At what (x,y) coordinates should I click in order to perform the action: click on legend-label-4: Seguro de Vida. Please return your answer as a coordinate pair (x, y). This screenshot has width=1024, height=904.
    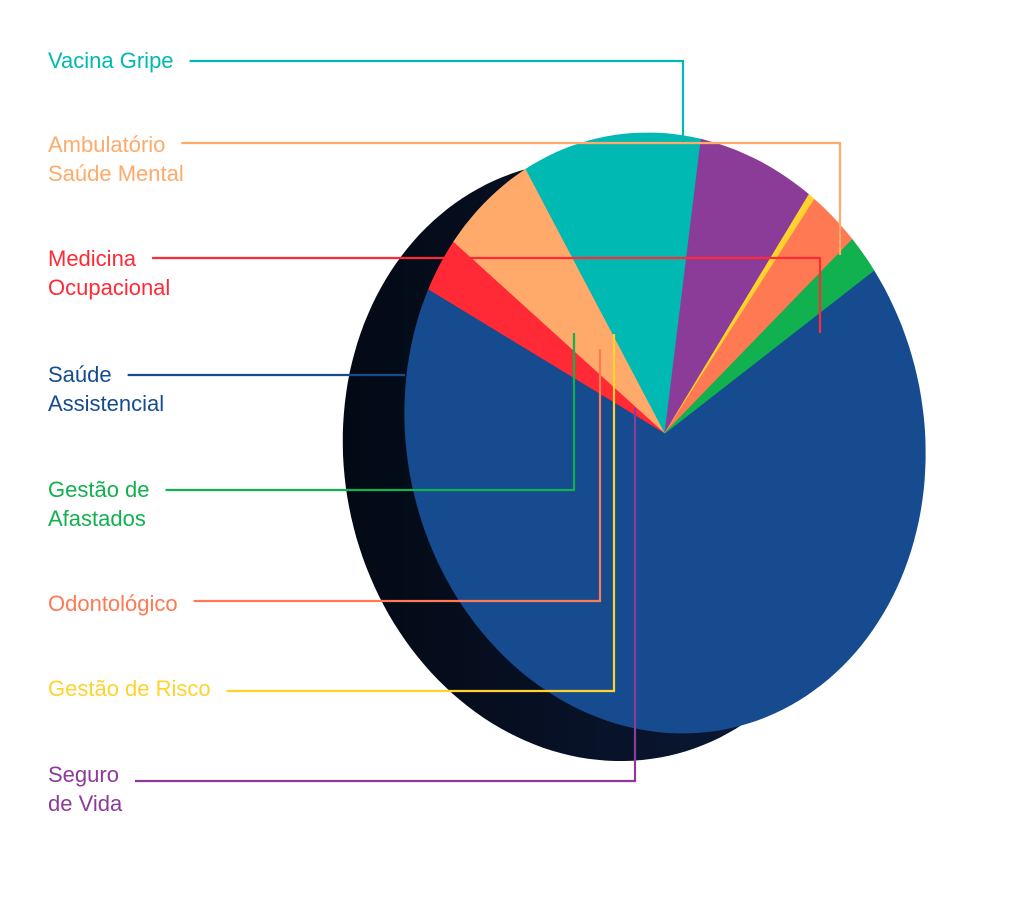
    Looking at the image, I should click on (85, 789).